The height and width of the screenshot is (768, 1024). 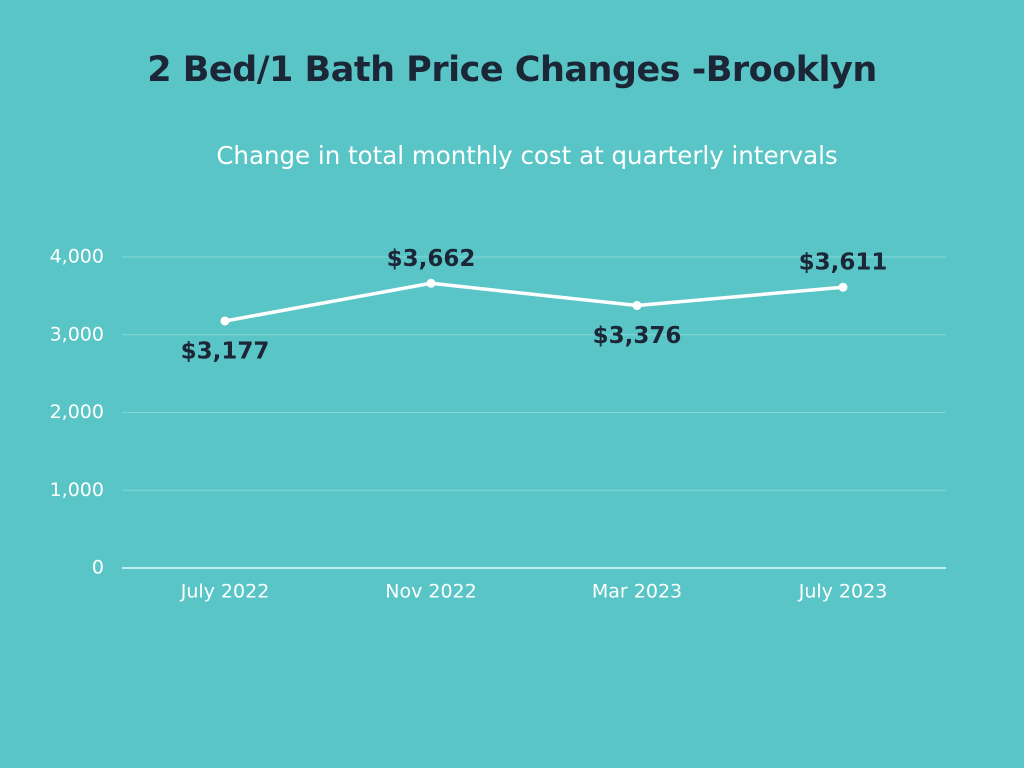 What do you see at coordinates (637, 592) in the screenshot?
I see `x-tick-label: Mar 2023` at bounding box center [637, 592].